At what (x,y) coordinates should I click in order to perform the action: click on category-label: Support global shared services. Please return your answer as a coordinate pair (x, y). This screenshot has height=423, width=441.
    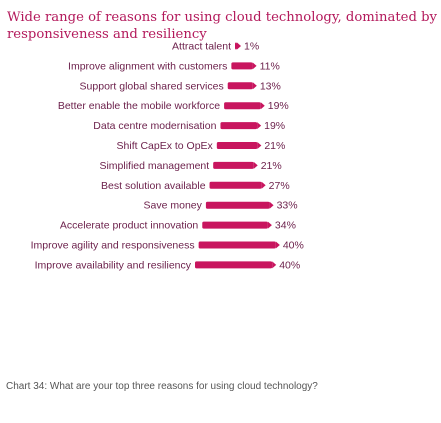
    Looking at the image, I should click on (152, 86).